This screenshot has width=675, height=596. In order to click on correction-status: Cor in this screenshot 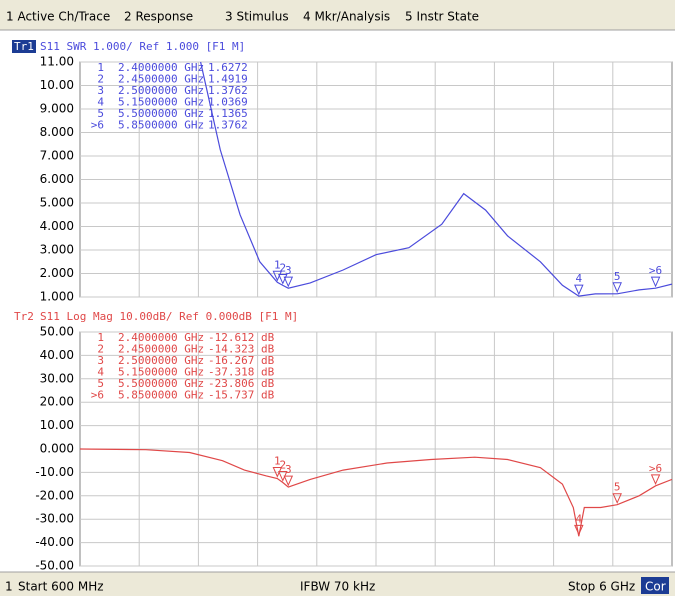, I will do `click(655, 587)`.